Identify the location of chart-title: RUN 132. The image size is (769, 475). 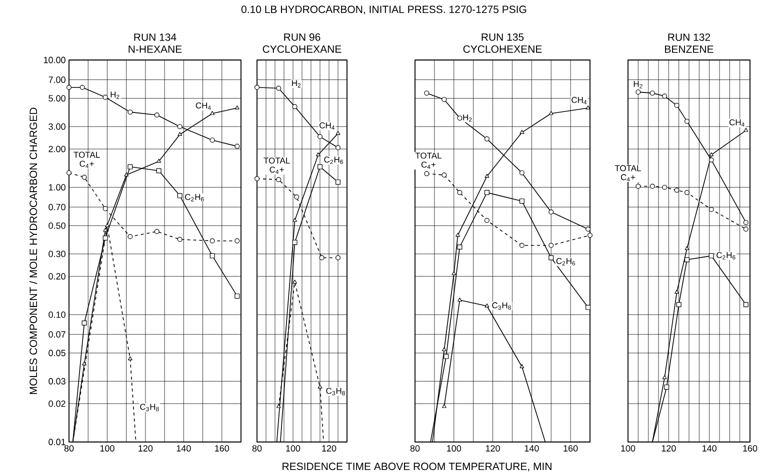
(689, 37).